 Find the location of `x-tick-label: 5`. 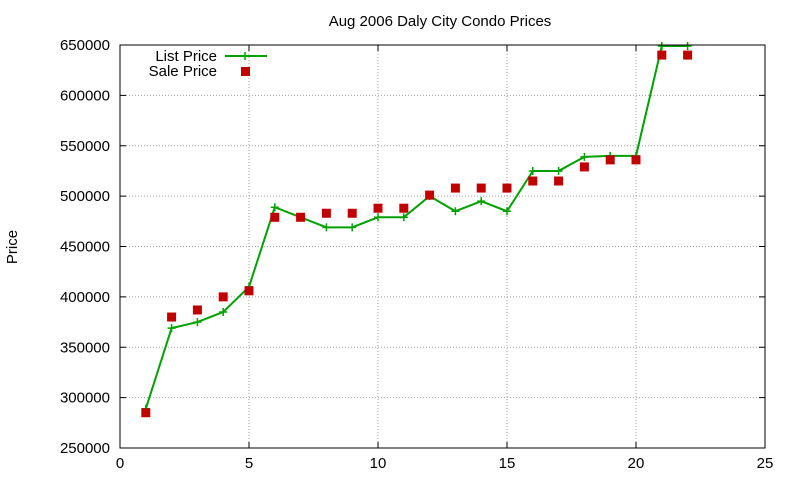

x-tick-label: 5 is located at coordinates (249, 463).